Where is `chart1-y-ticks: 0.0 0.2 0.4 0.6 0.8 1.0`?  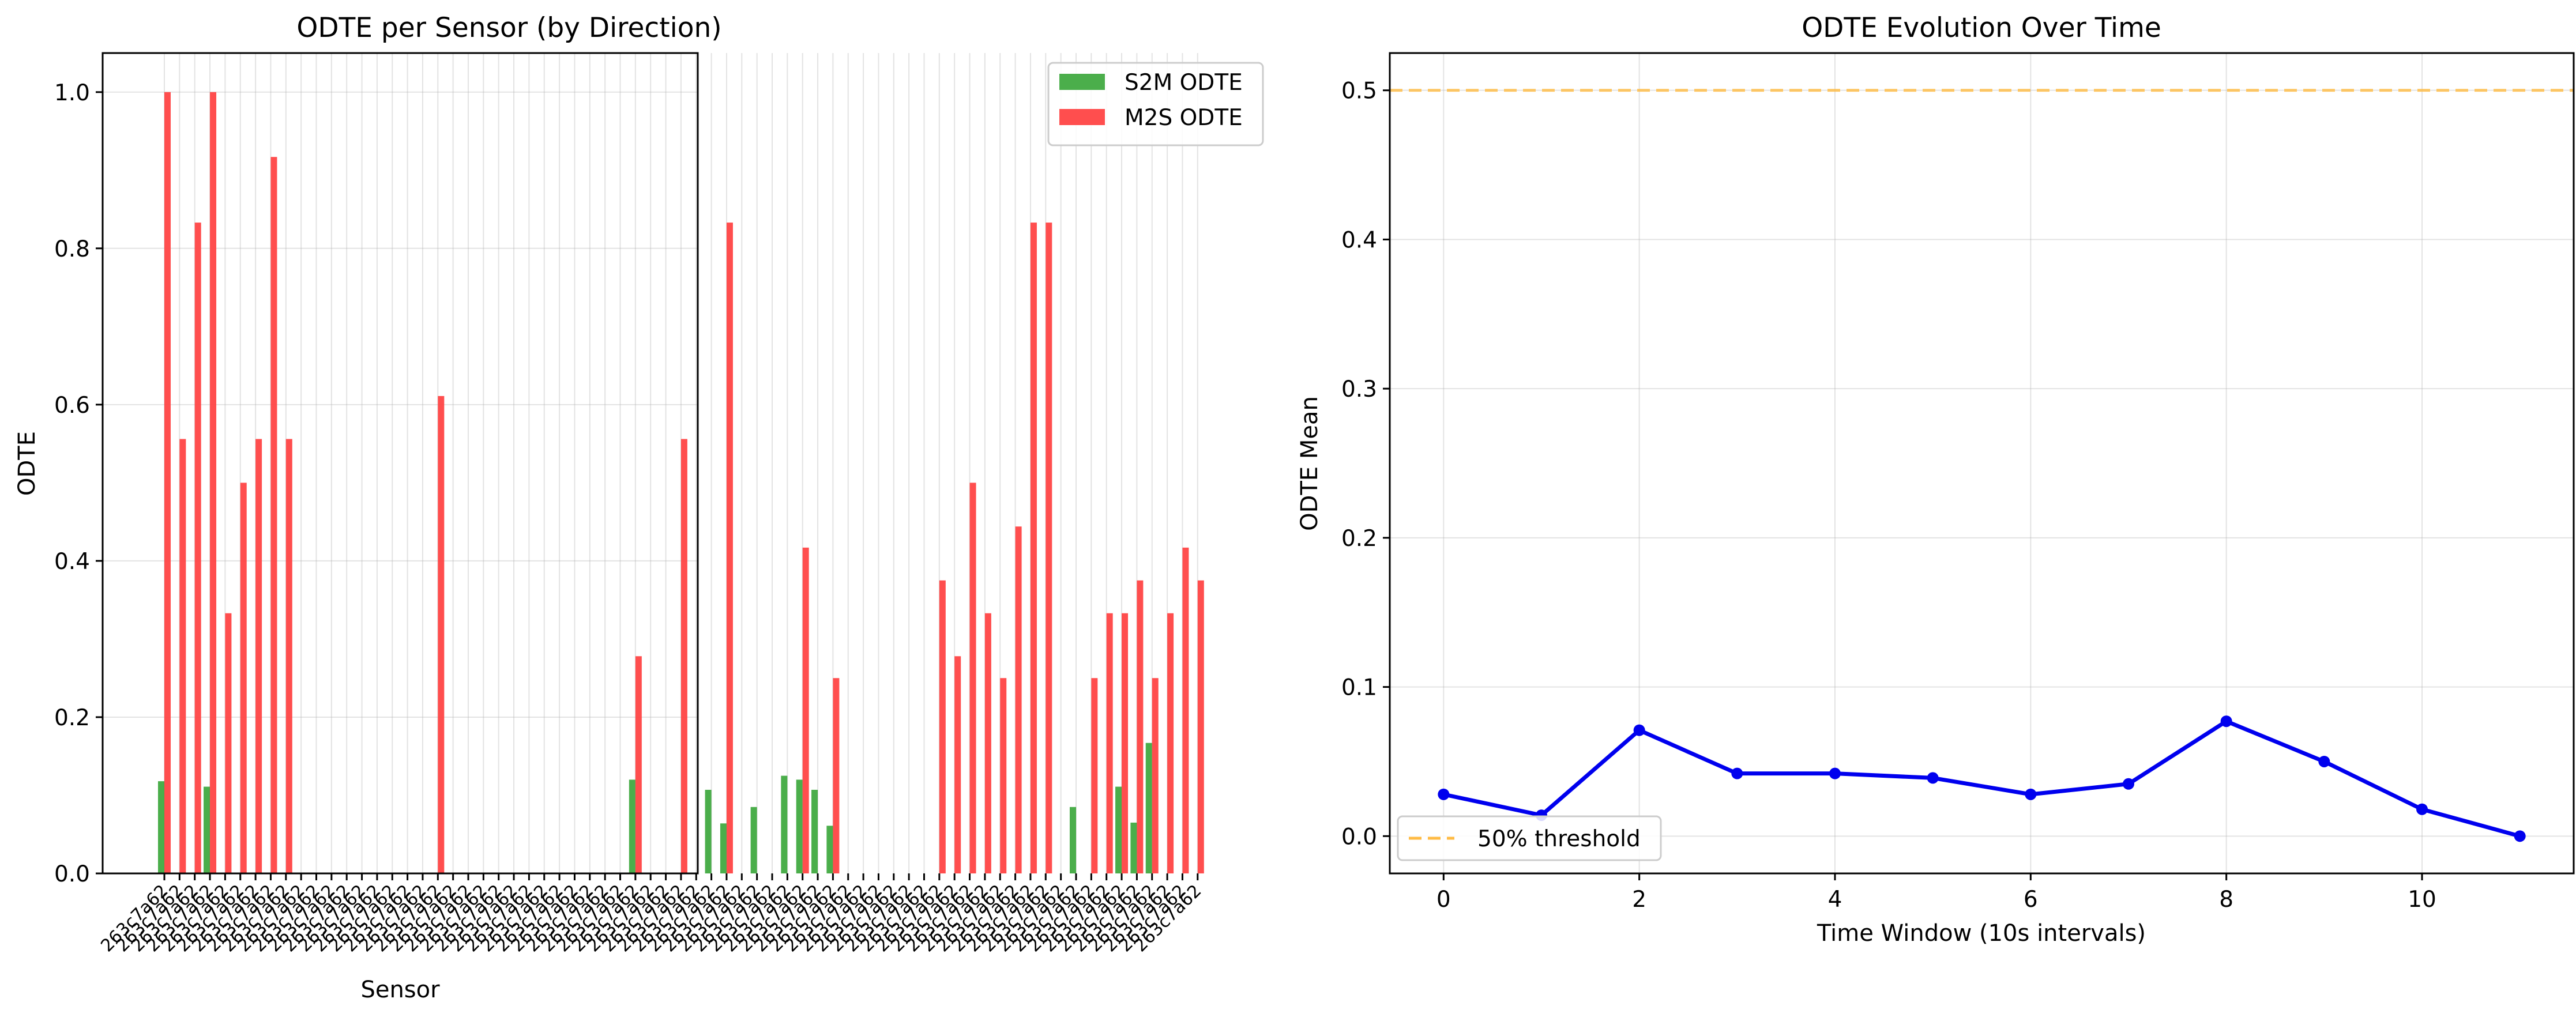
chart1-y-ticks: 0.0 0.2 0.4 0.6 0.8 1.0 is located at coordinates (78, 483).